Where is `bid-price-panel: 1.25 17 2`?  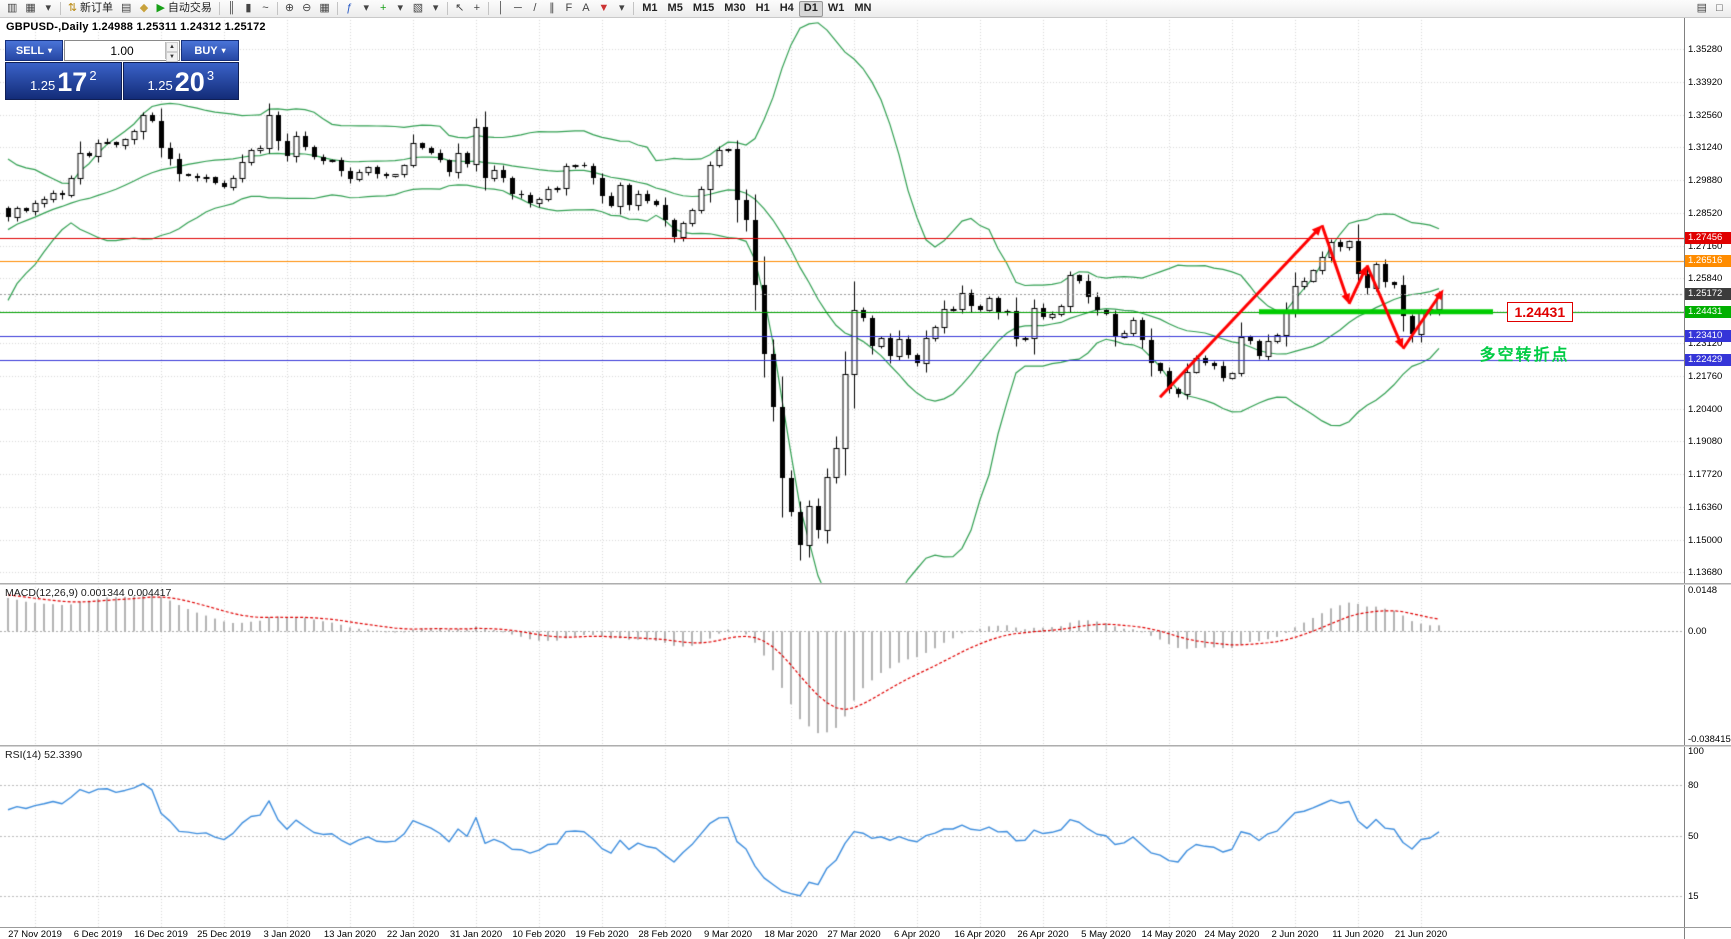
bid-price-panel: 1.25 17 2 is located at coordinates (63, 81).